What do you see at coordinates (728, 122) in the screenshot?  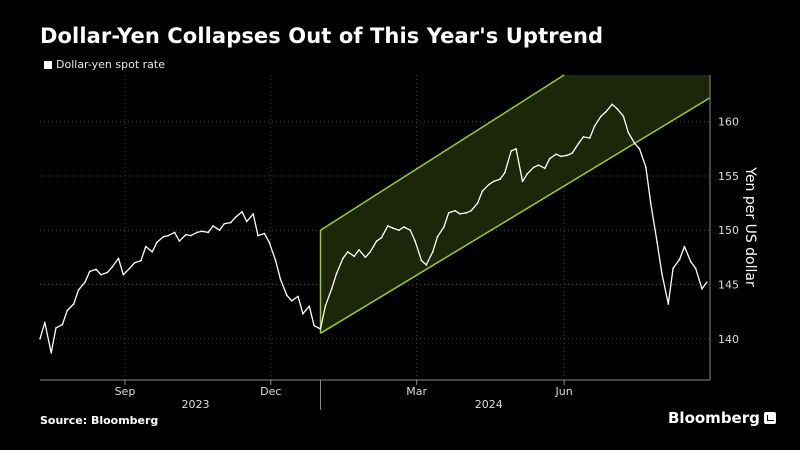 I see `y-tick-label: 160` at bounding box center [728, 122].